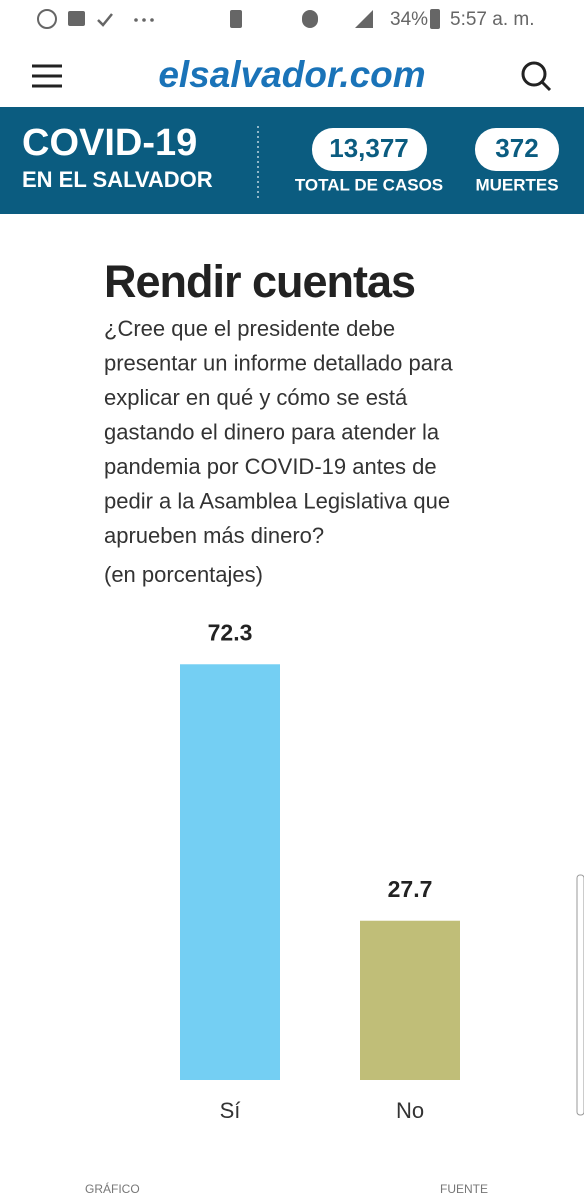  I want to click on subtitle-line: gastando el dinero para atender la, so click(272, 431).